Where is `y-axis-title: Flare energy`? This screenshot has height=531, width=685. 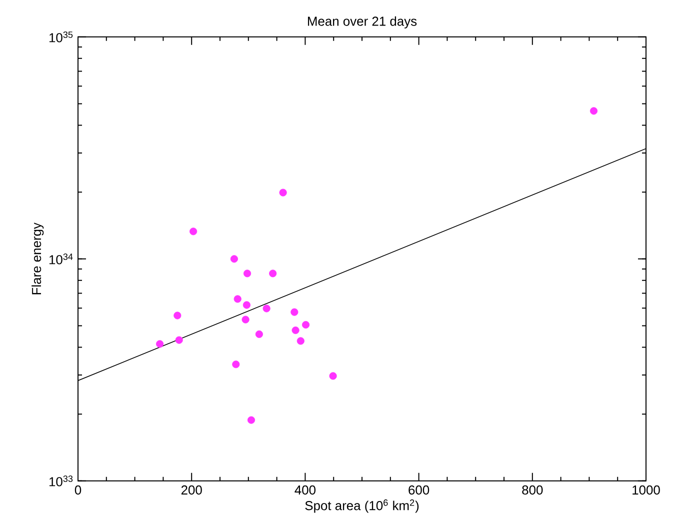 y-axis-title: Flare energy is located at coordinates (38, 258).